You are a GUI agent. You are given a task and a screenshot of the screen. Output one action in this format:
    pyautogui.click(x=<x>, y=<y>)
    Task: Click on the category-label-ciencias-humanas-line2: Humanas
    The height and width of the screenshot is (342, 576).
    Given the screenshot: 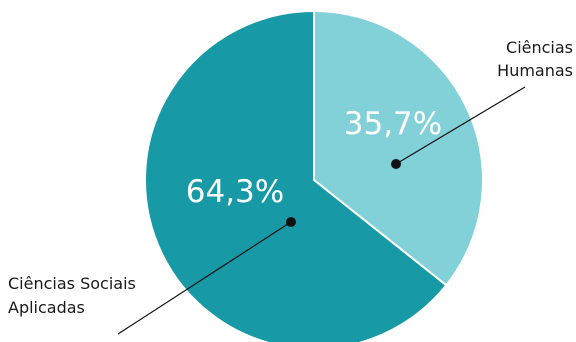 What is the action you would take?
    pyautogui.click(x=535, y=70)
    